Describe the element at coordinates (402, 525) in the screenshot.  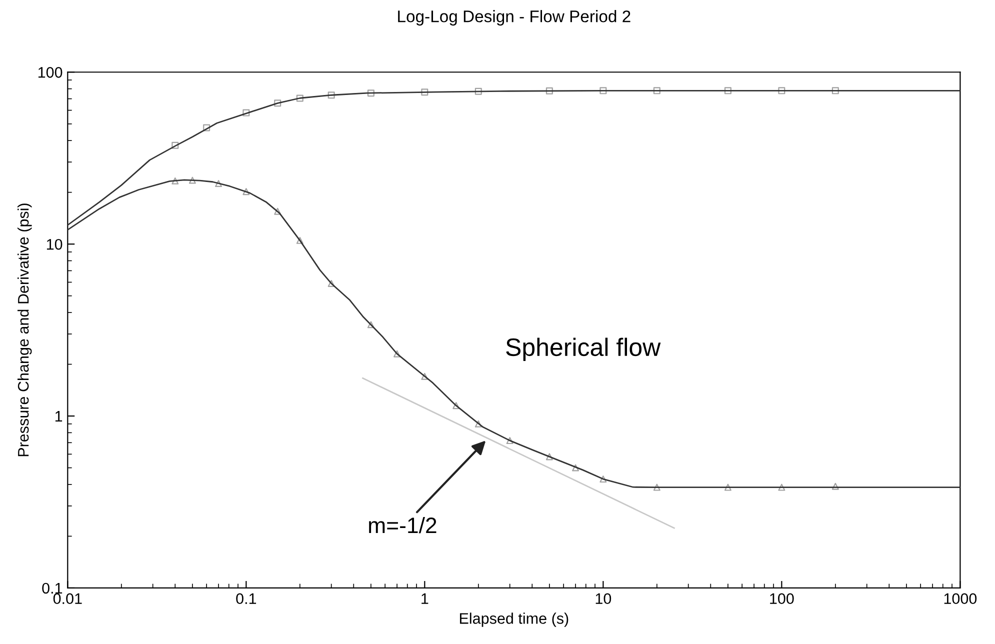
I see `annotation: m=-1/2` at that location.